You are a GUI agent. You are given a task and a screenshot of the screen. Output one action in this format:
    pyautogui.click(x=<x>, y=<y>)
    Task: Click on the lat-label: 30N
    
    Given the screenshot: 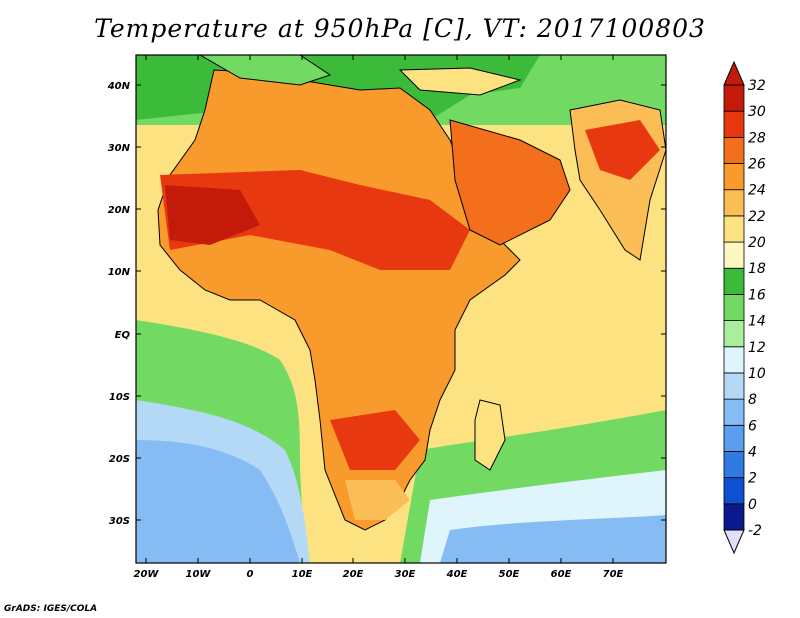 What is the action you would take?
    pyautogui.click(x=119, y=148)
    